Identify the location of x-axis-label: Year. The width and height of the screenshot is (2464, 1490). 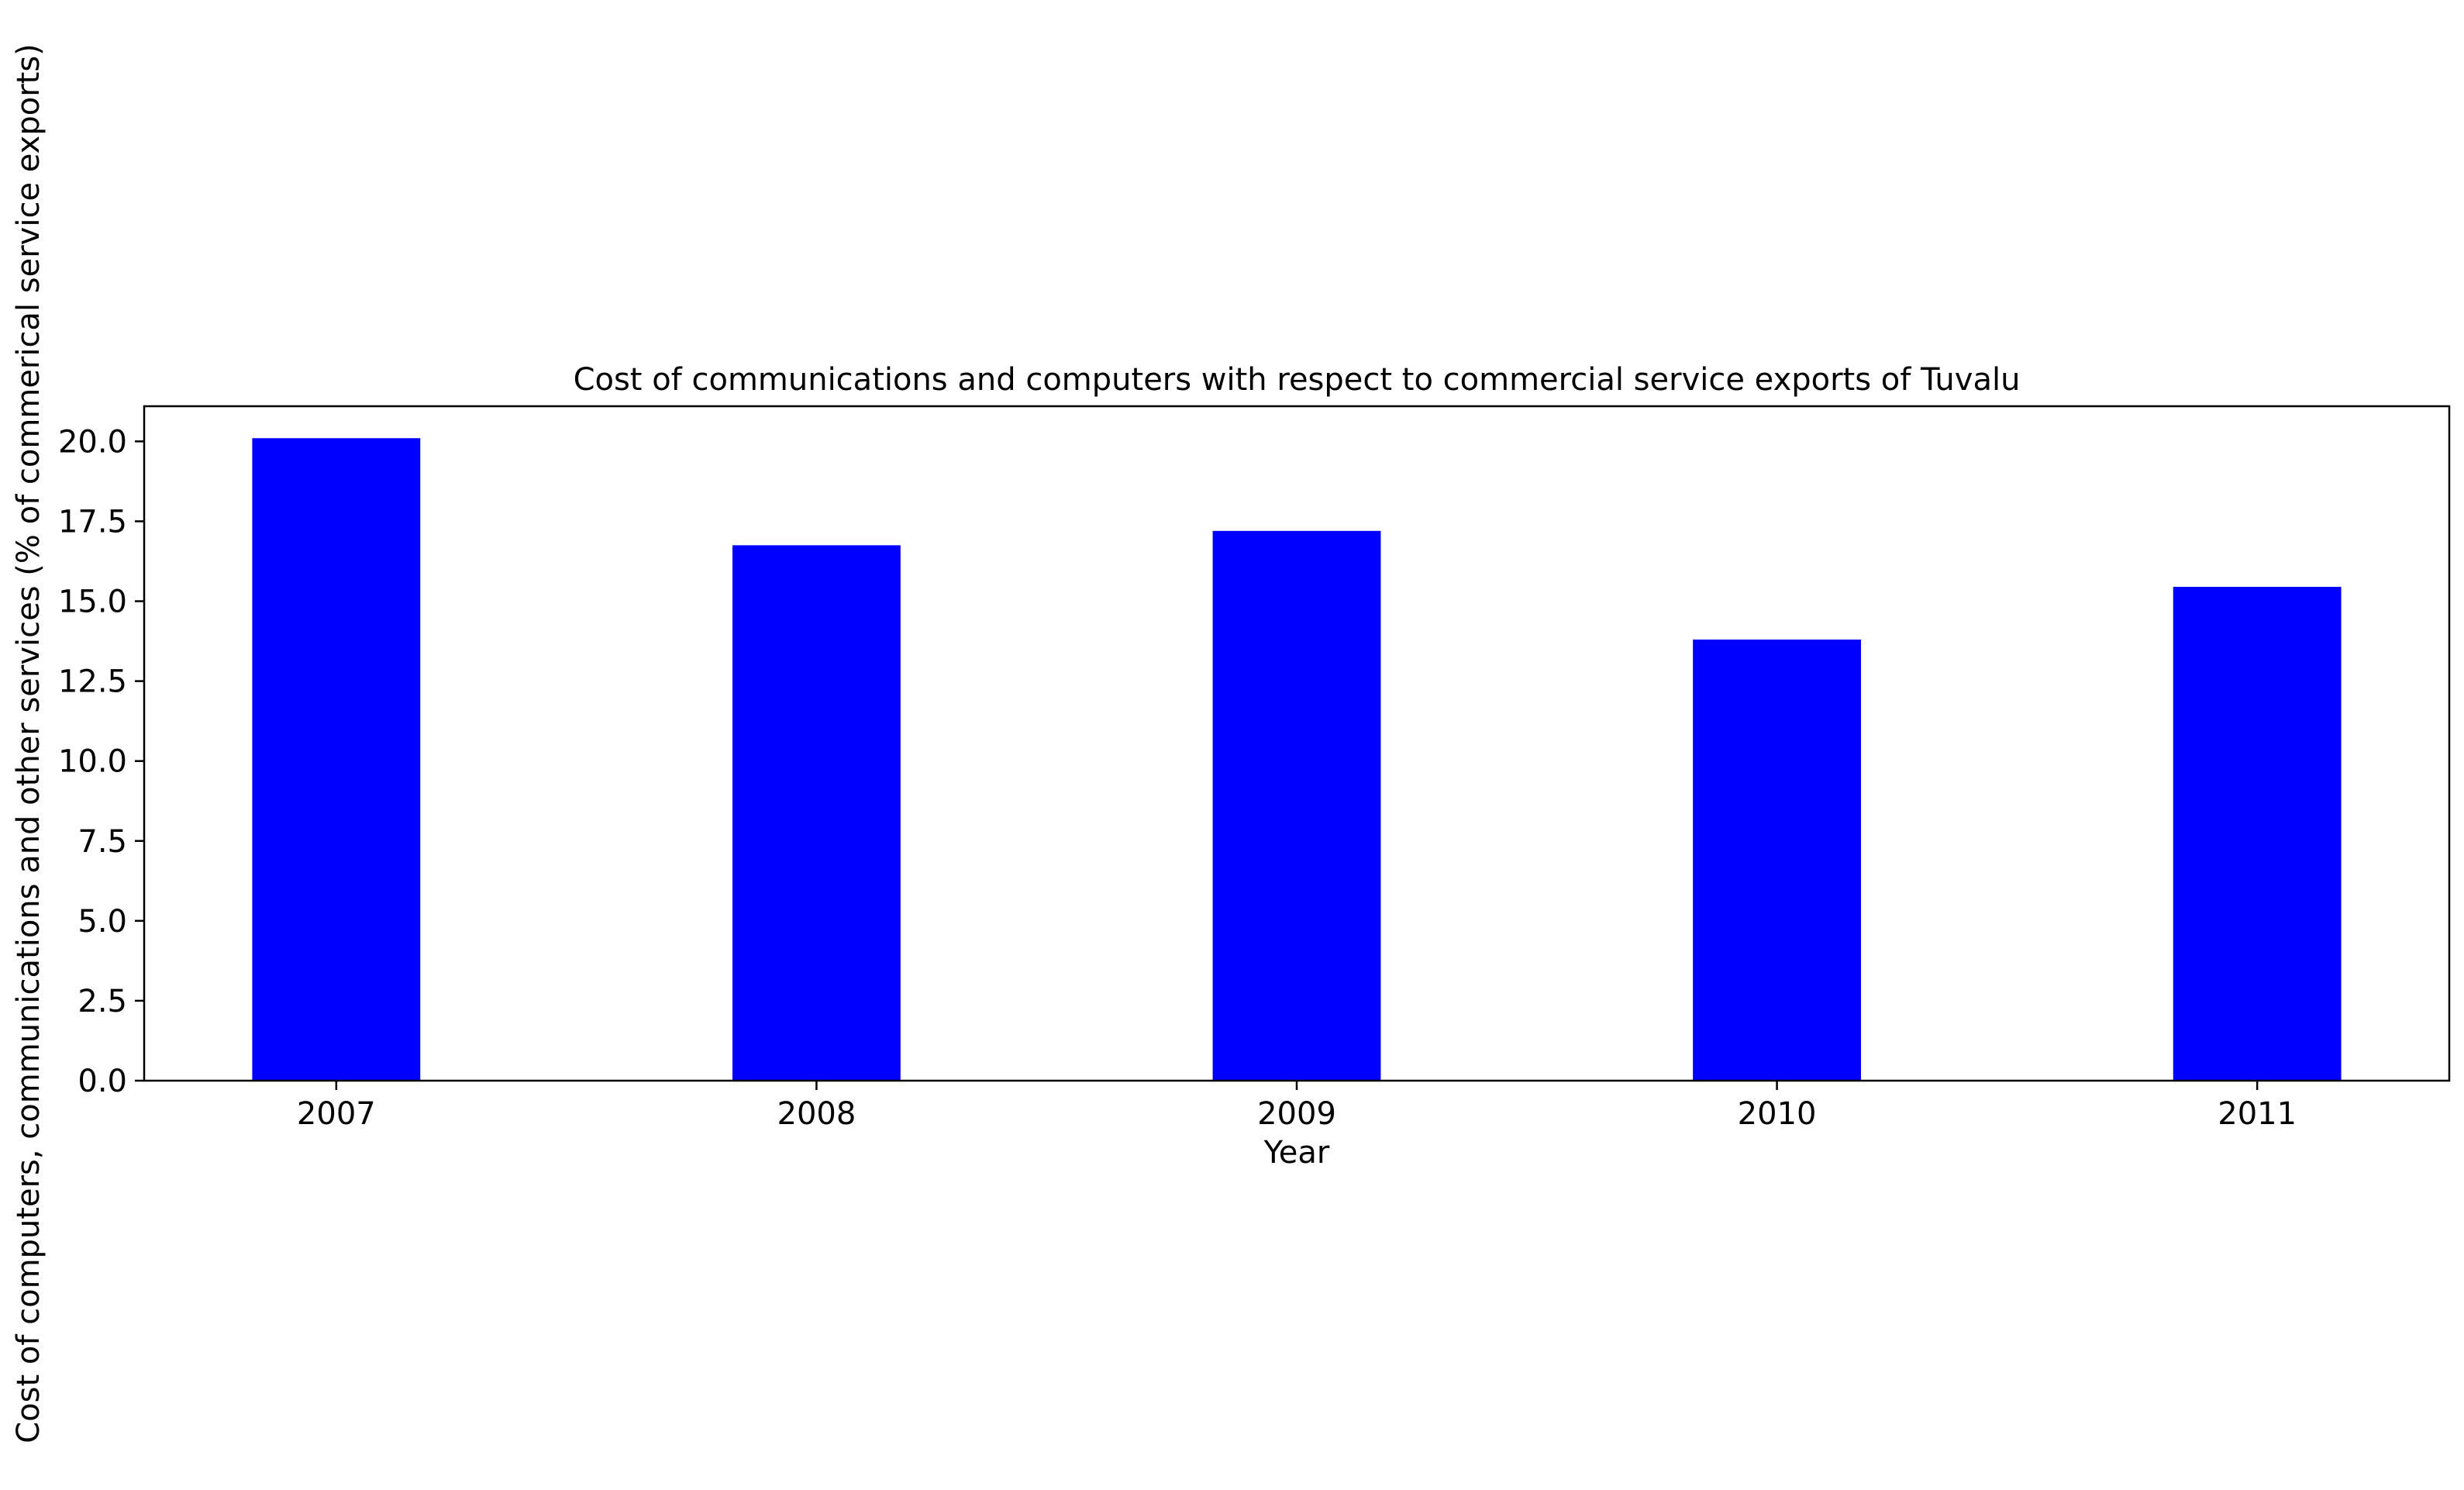
(1296, 1153).